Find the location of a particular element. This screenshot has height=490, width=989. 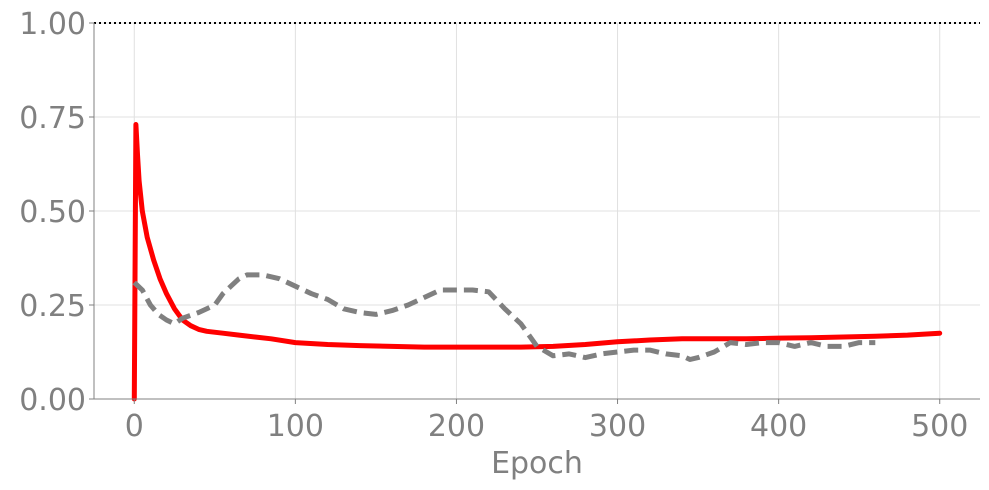

y-tick-label-2: 0.50 is located at coordinates (52, 212).